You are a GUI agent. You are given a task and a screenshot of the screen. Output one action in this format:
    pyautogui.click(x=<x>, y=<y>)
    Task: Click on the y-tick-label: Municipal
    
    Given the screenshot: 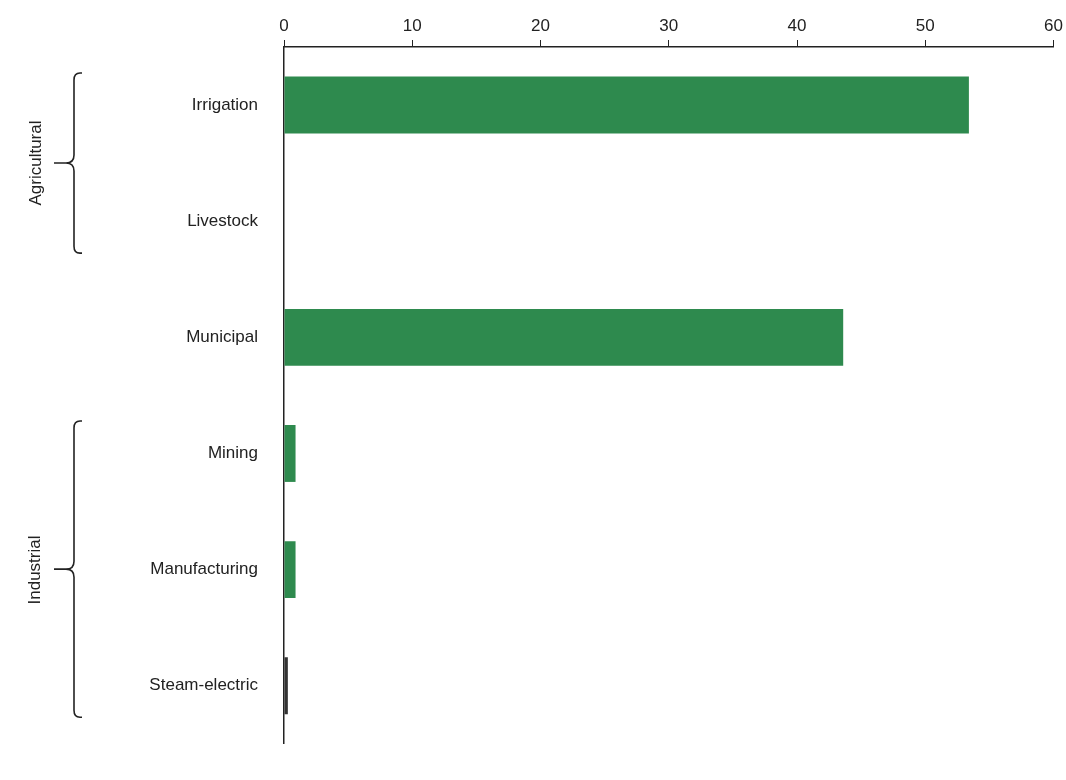 What is the action you would take?
    pyautogui.click(x=222, y=337)
    